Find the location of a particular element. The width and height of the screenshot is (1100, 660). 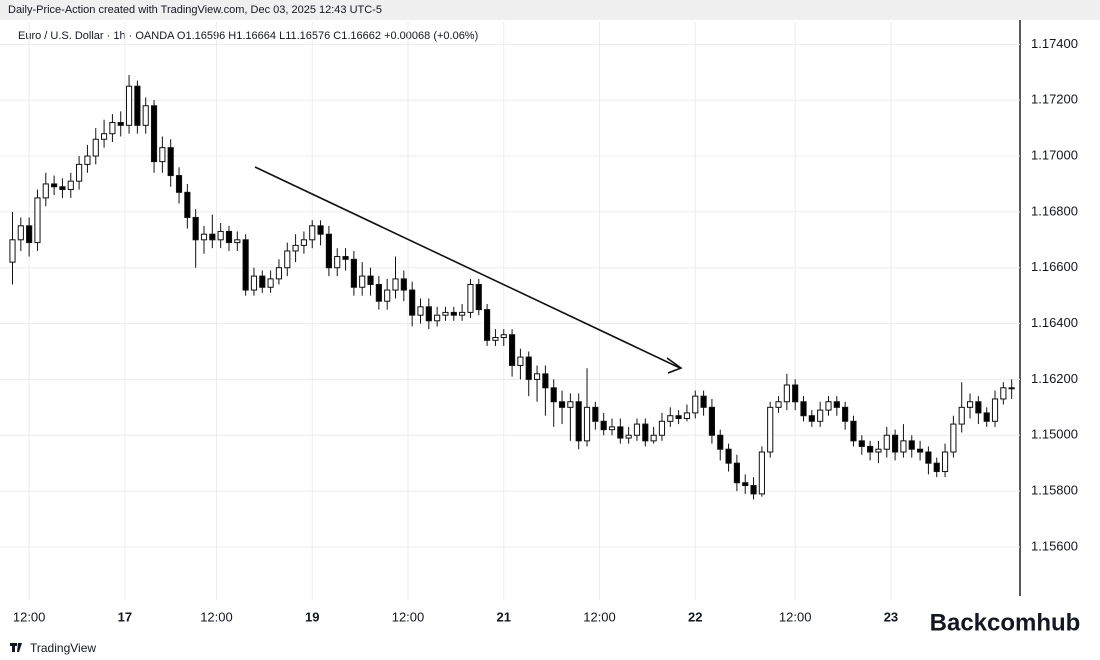

trend-arrow is located at coordinates (468, 270).